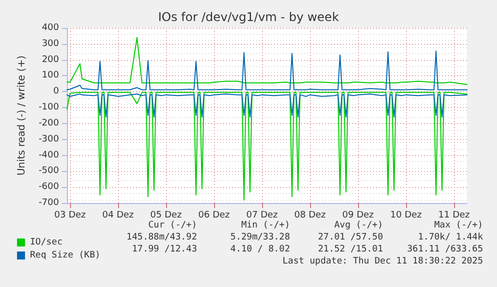 Image resolution: width=497 pixels, height=287 pixels. I want to click on x-tick-label: 04 Dez, so click(118, 215).